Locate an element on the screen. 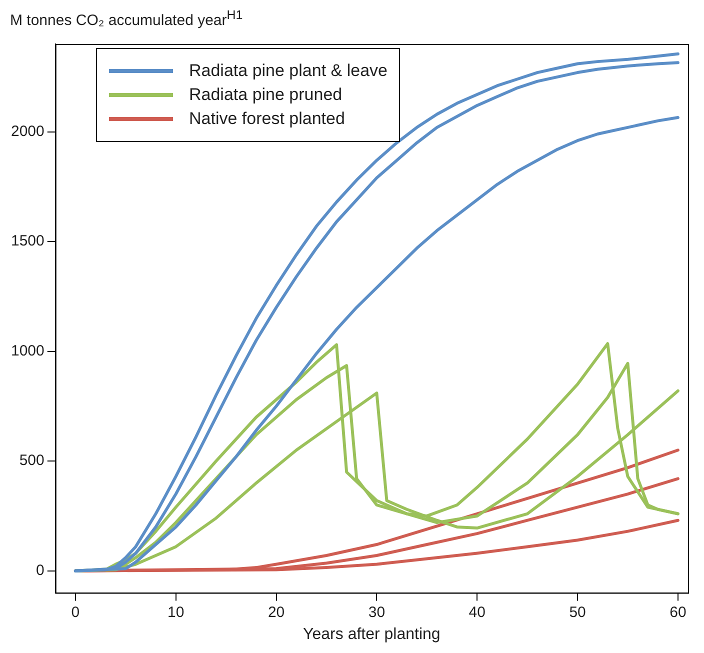 Image resolution: width=704 pixels, height=653 pixels. x-tick-label: 20 is located at coordinates (276, 612).